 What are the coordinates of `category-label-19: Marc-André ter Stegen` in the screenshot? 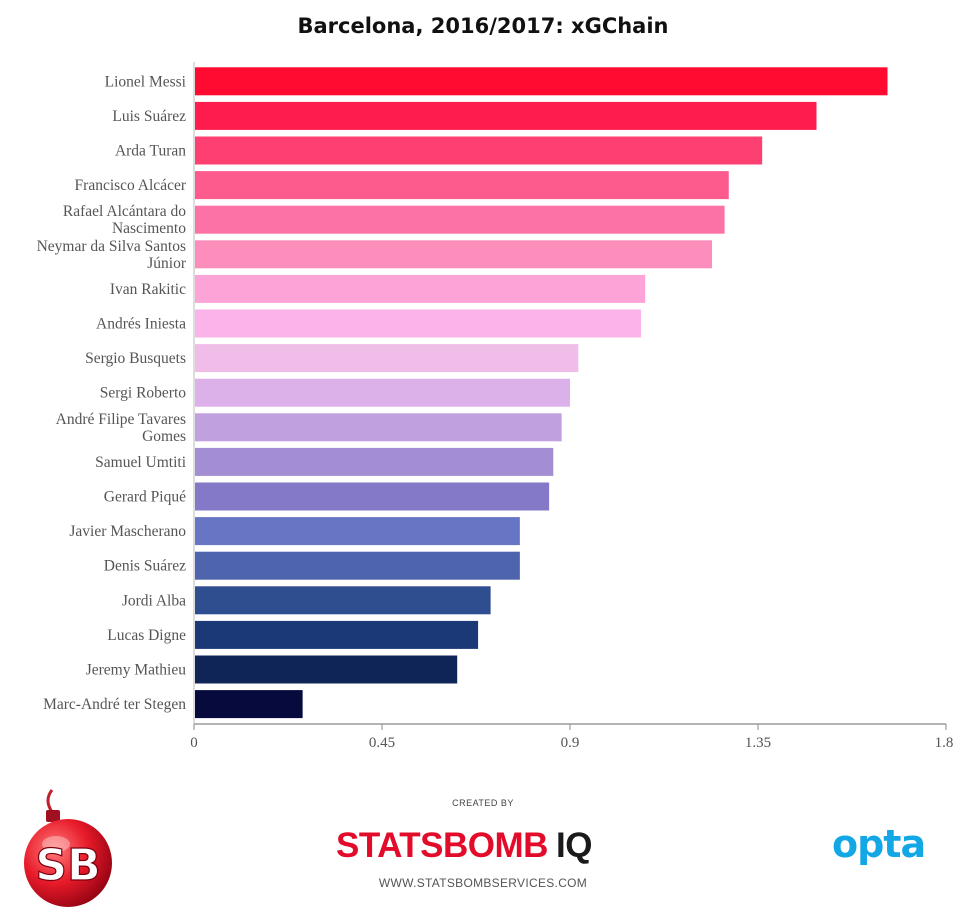 It's located at (114, 704).